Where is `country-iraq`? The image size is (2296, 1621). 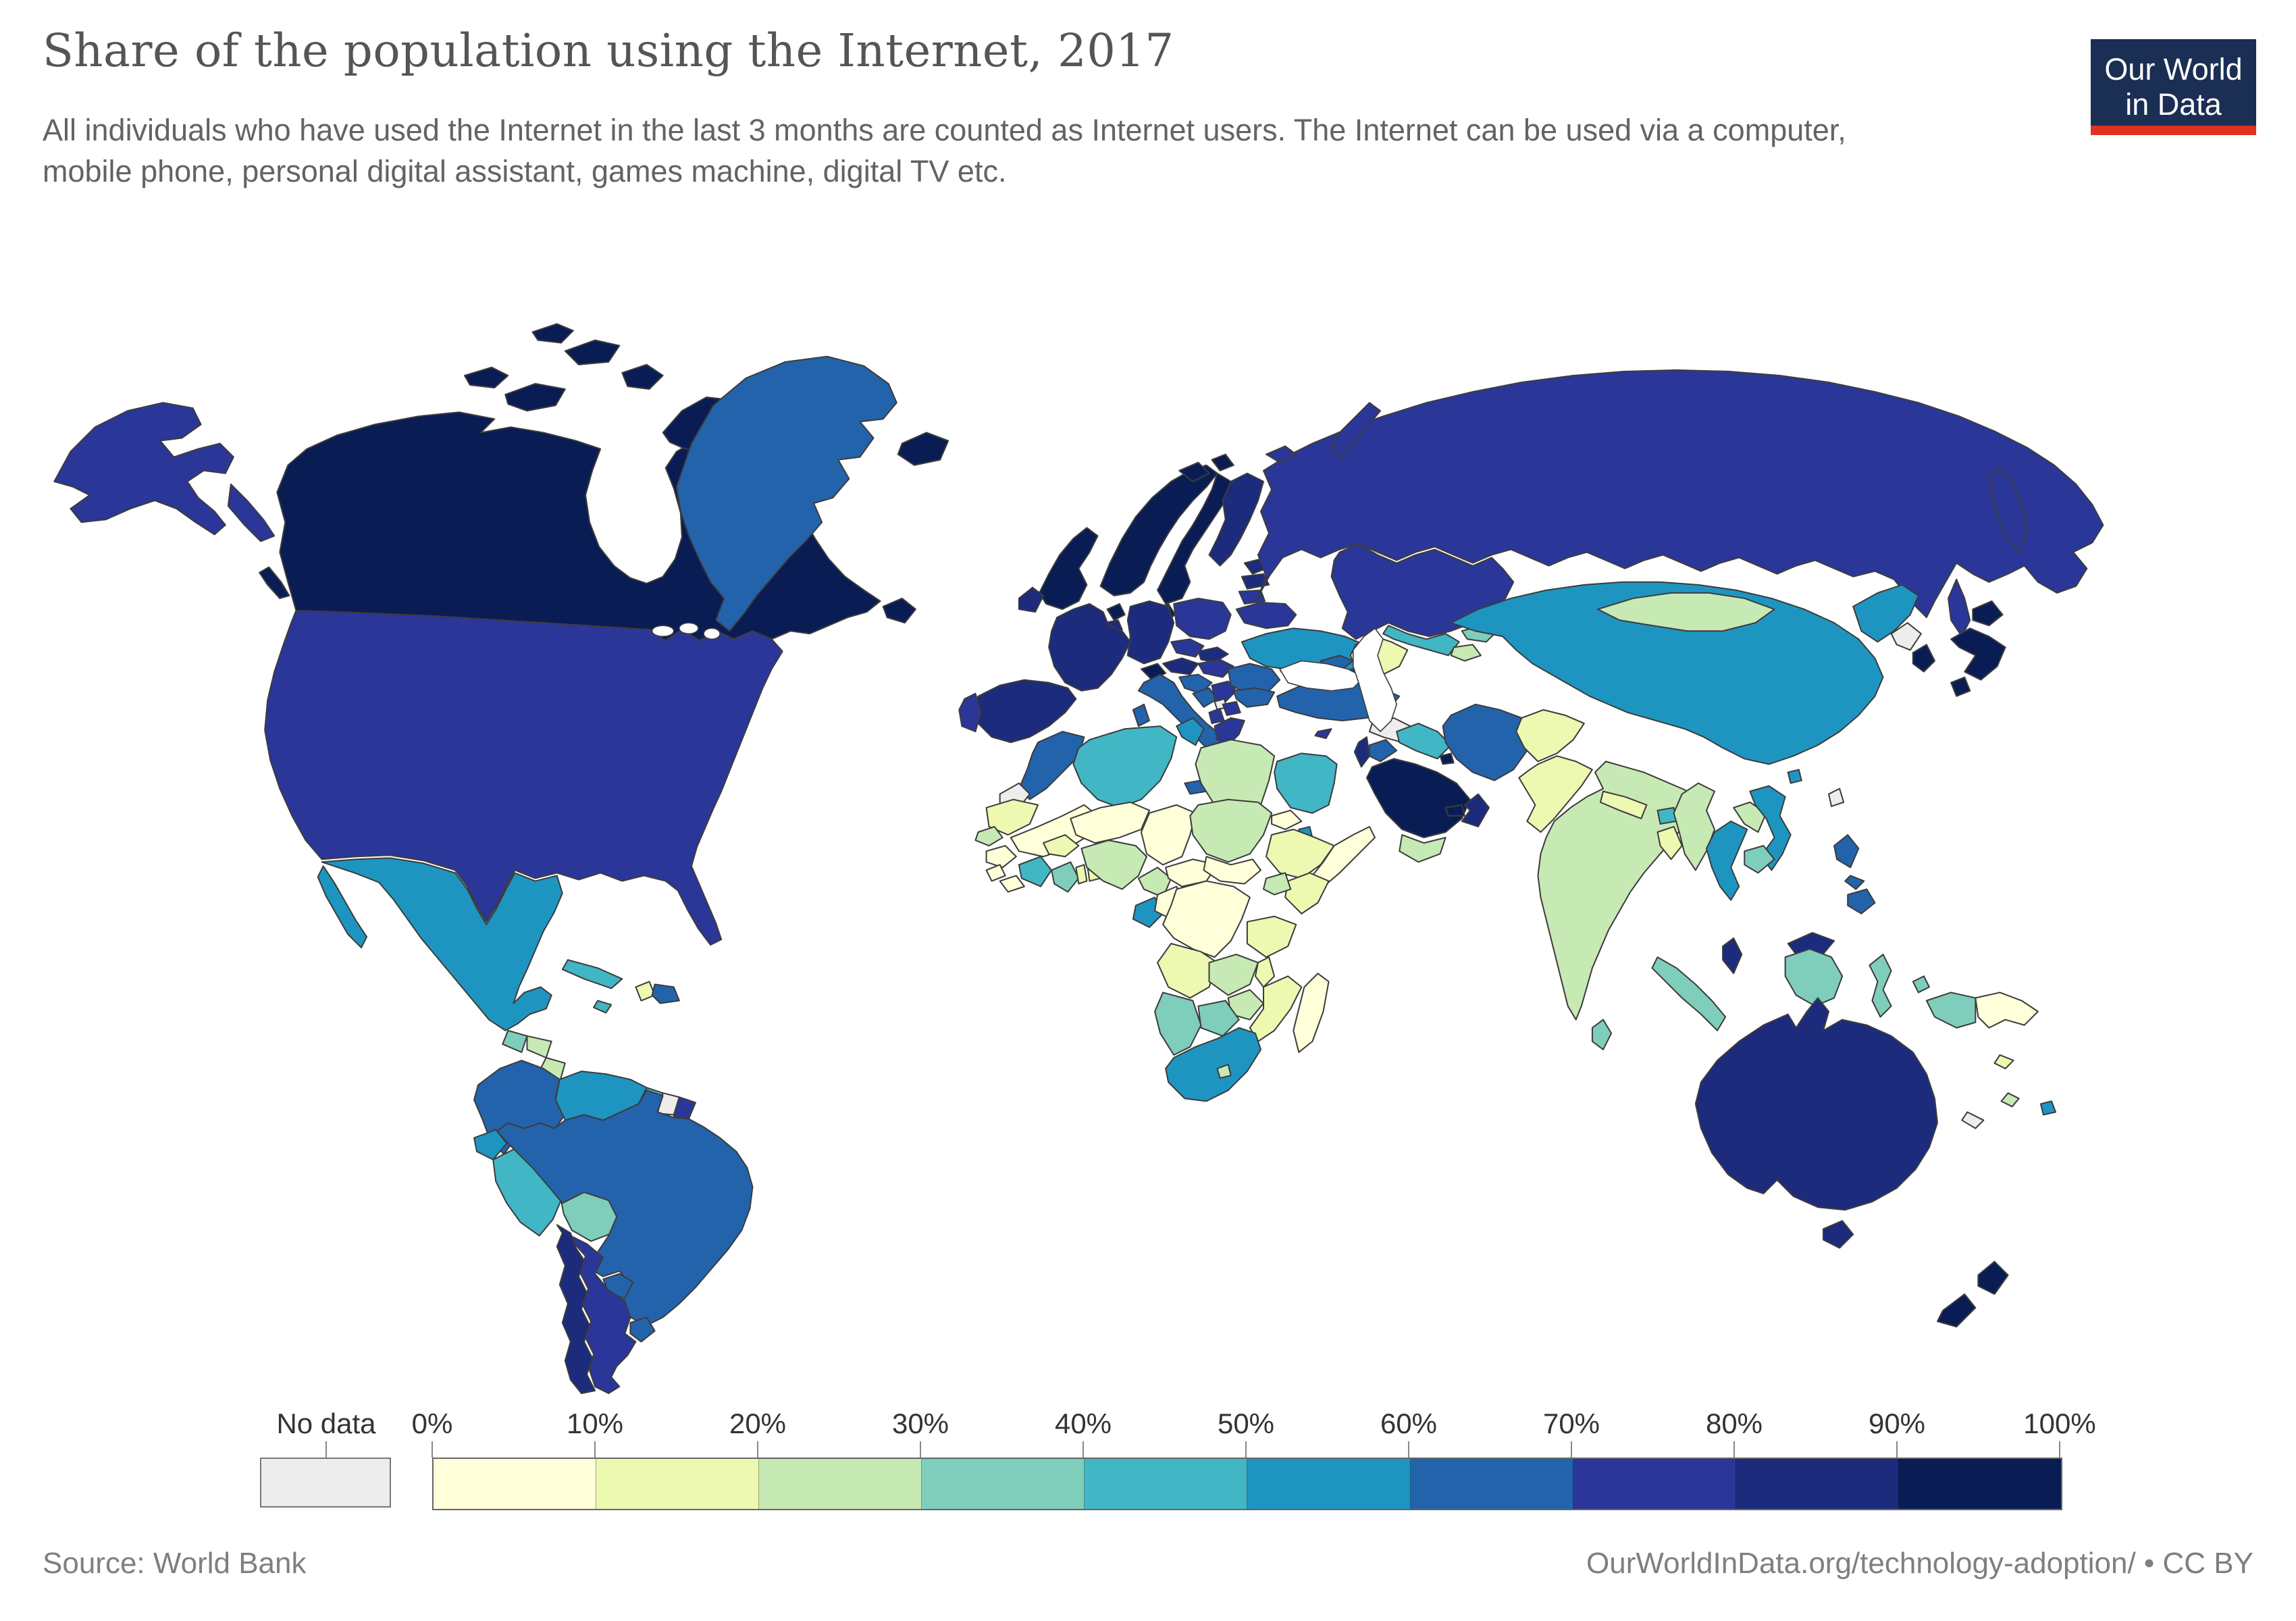 country-iraq is located at coordinates (1424, 741).